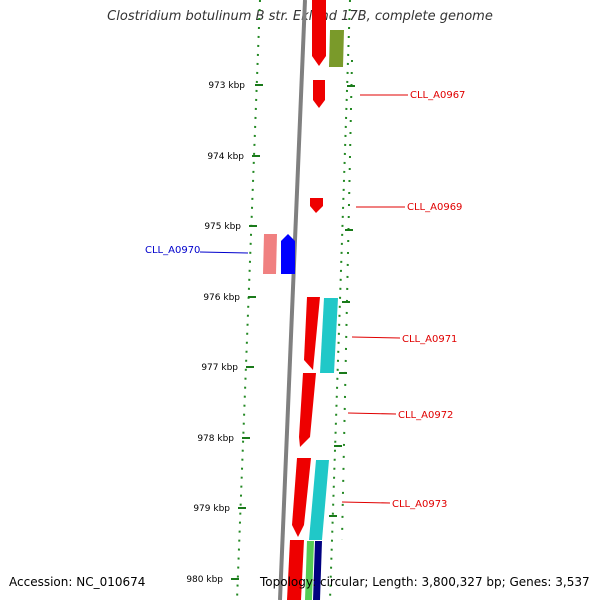 The width and height of the screenshot is (600, 600). Describe the element at coordinates (288, 254) in the screenshot. I see `gene-arrow-blue` at that location.